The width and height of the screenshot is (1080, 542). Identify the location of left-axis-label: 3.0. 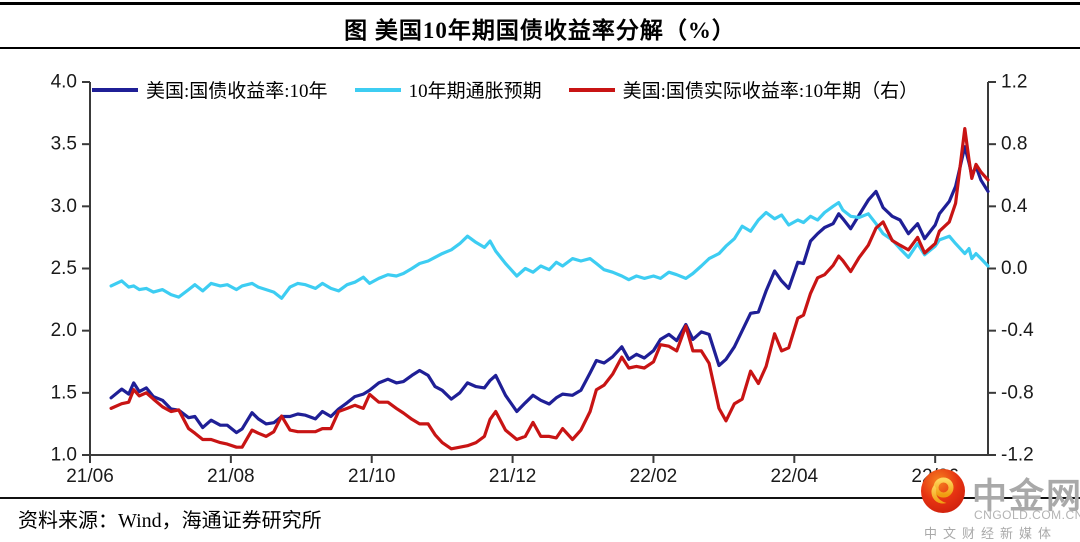
(64, 206).